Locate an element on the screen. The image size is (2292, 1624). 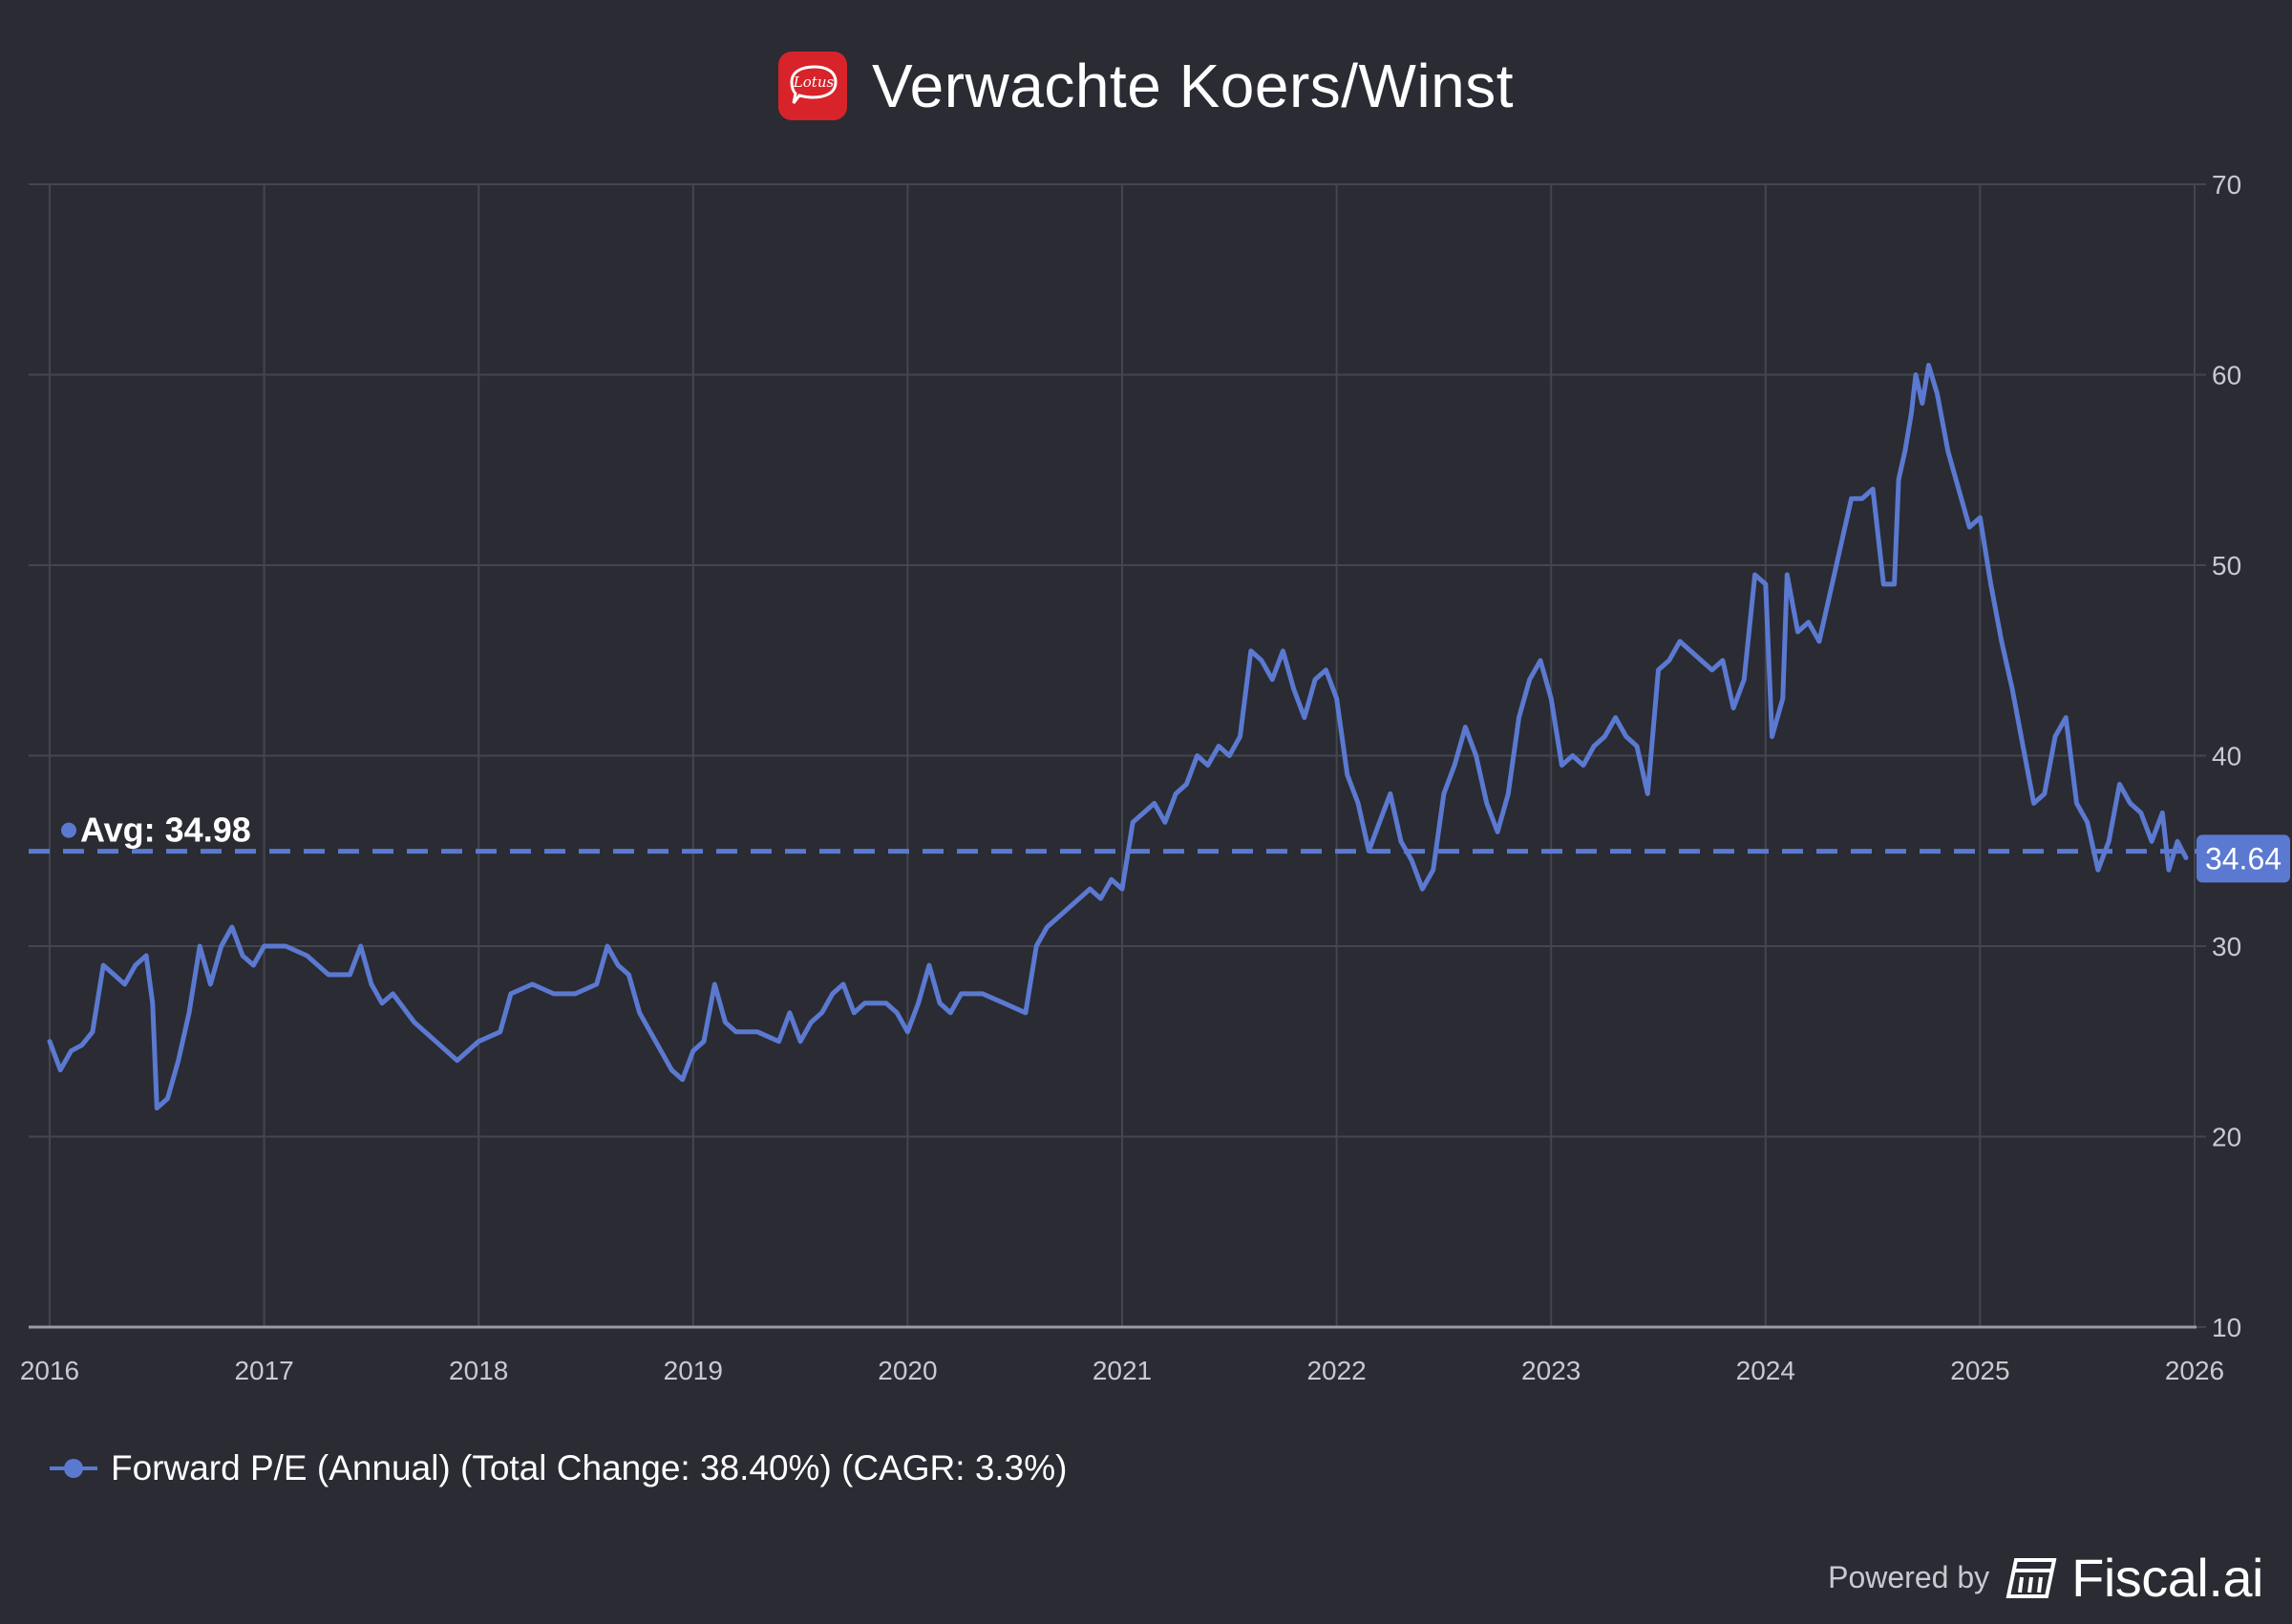
y-tick-label: 40 is located at coordinates (2226, 756).